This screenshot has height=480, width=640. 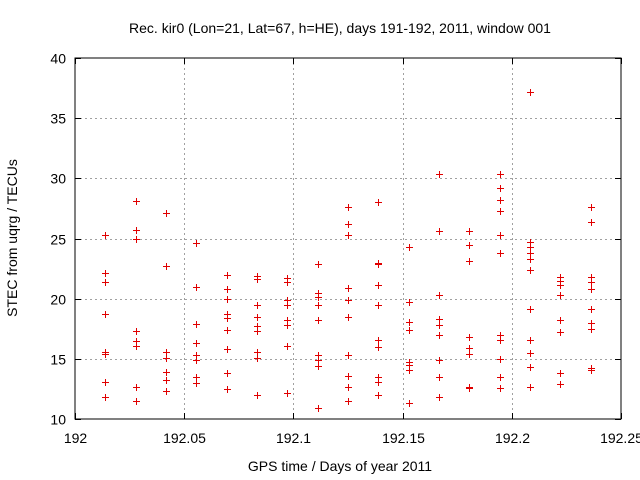 What do you see at coordinates (293, 438) in the screenshot?
I see `x-tick-label: 192.1` at bounding box center [293, 438].